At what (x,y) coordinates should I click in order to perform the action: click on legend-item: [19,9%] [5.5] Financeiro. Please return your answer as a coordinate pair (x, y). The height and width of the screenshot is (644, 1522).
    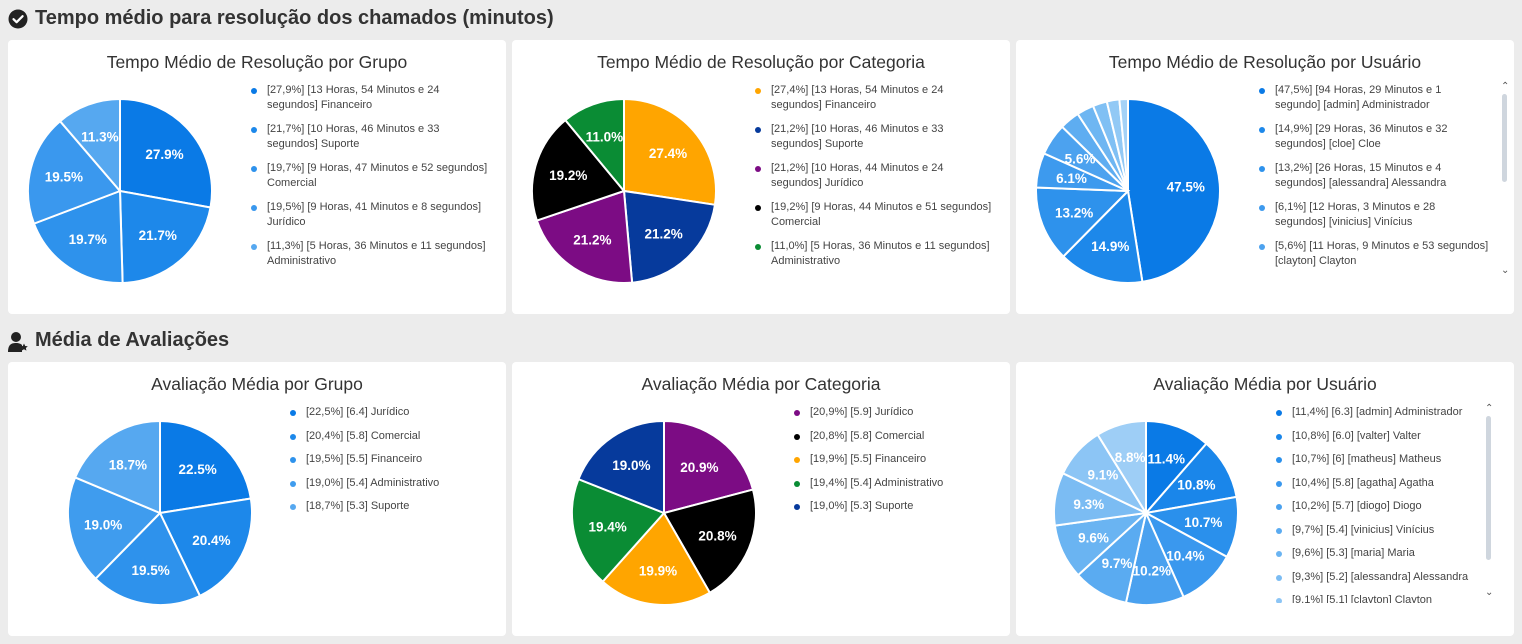
    Looking at the image, I should click on (894, 459).